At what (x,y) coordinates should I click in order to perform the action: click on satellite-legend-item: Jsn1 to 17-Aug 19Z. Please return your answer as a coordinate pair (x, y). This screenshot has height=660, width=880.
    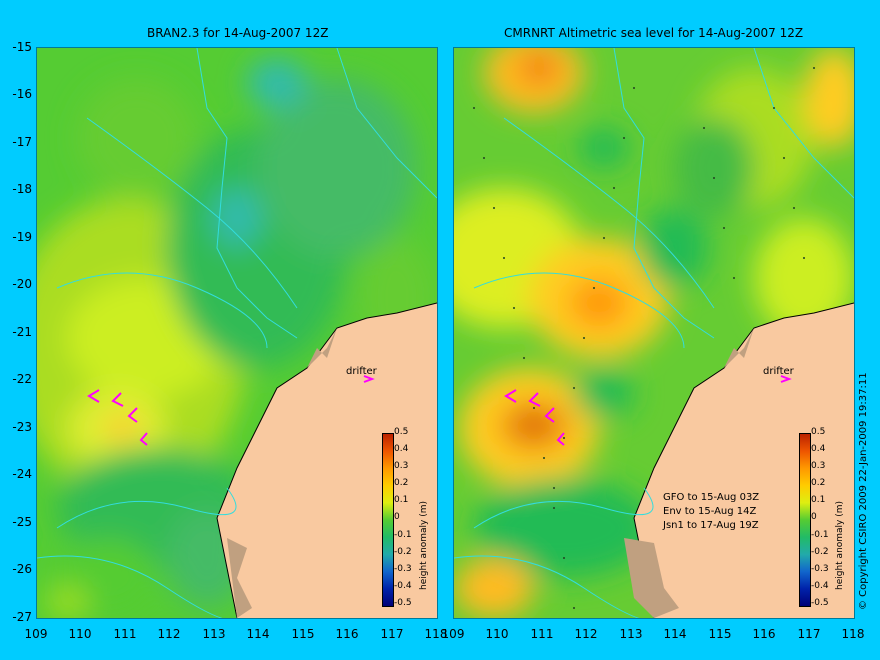
    Looking at the image, I should click on (711, 525).